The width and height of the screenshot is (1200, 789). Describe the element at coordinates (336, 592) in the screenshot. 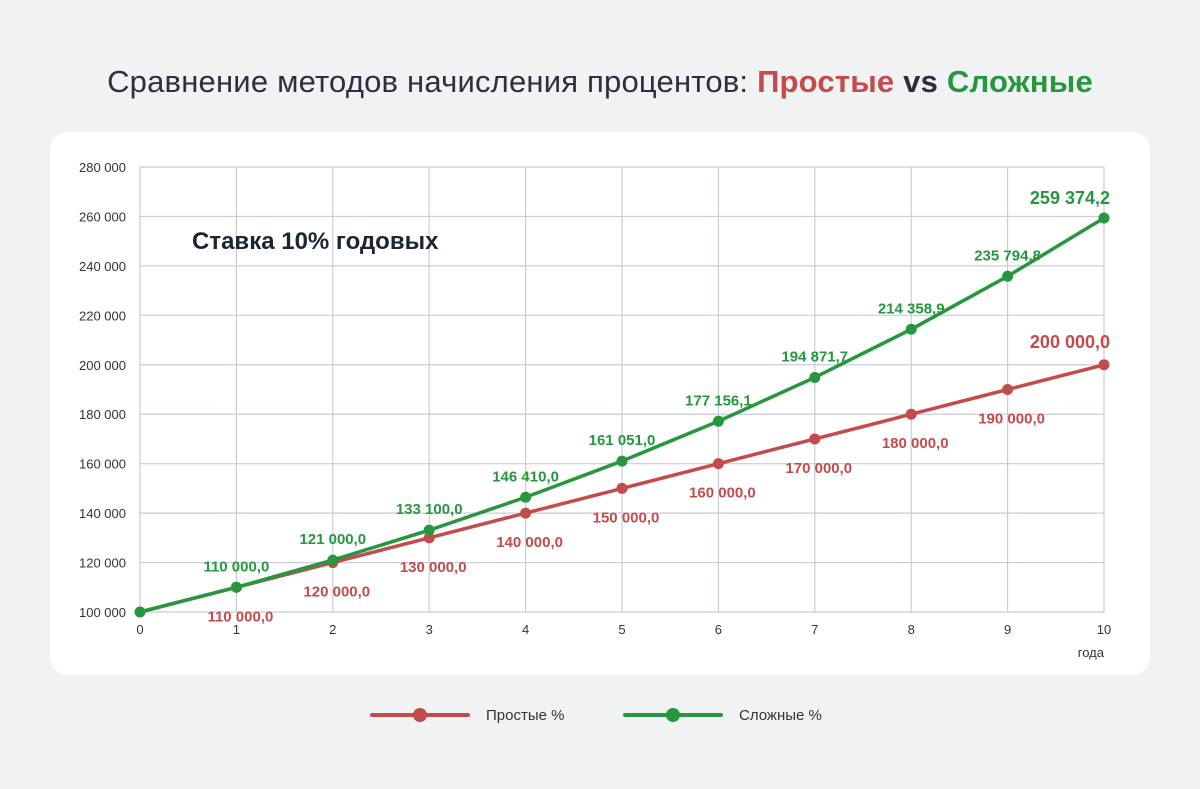

I see `data-label-simple: 120 000,0` at that location.